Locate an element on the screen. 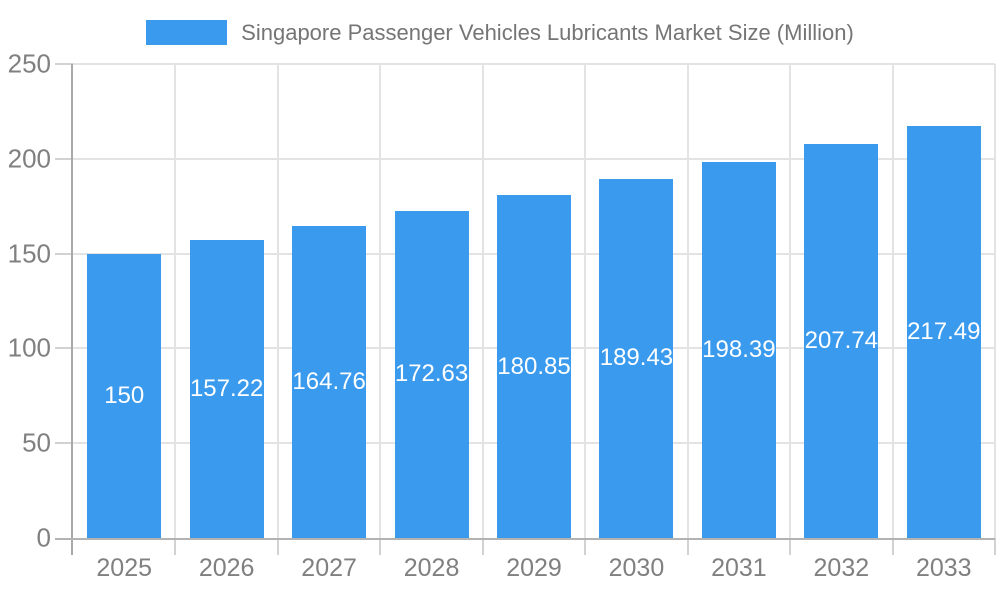  x-axis-label-2033: 2033 is located at coordinates (943, 568).